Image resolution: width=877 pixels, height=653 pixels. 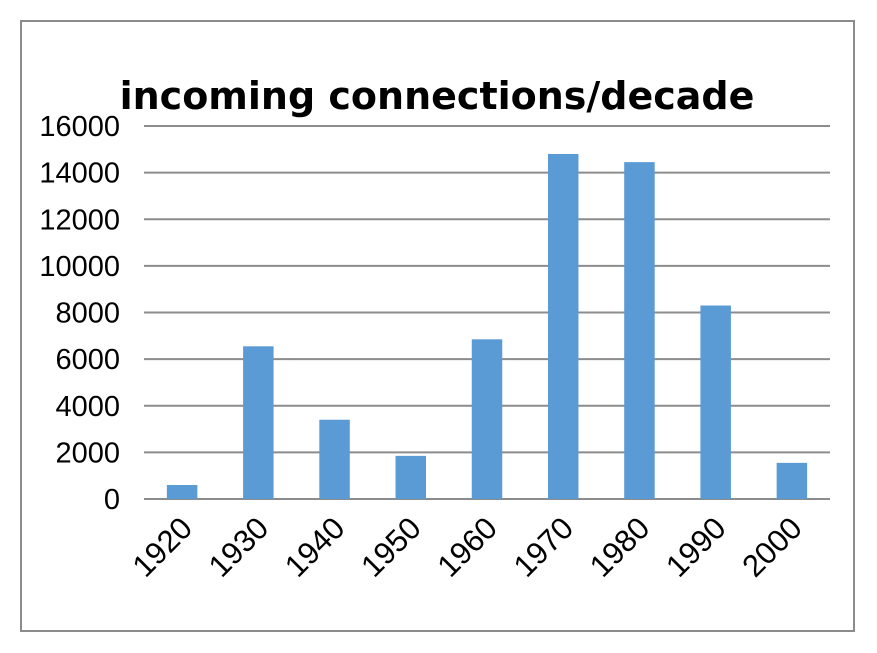 I want to click on x-axis-categories: 1920 1930 1940 1950 1960 1970 1980 1990 2000, so click(x=467, y=547).